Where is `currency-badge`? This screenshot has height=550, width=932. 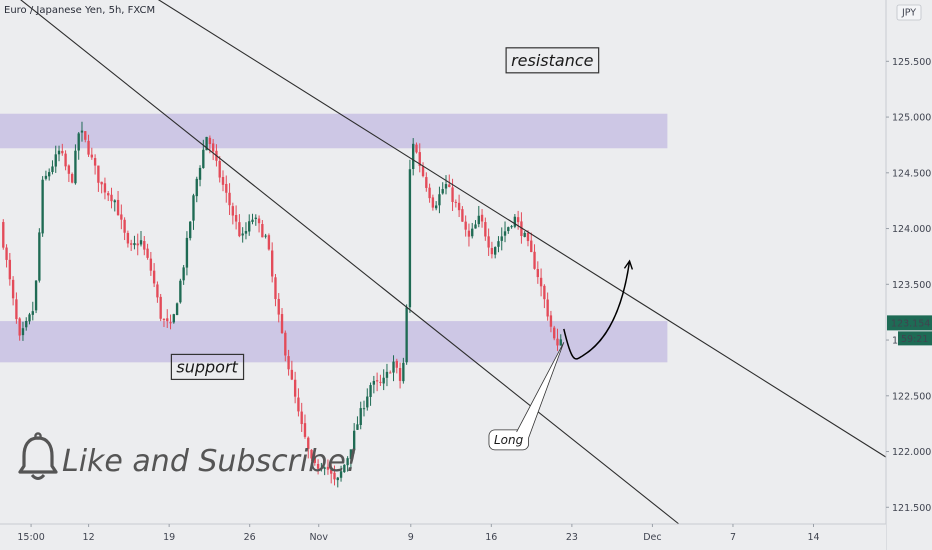
currency-badge is located at coordinates (909, 12).